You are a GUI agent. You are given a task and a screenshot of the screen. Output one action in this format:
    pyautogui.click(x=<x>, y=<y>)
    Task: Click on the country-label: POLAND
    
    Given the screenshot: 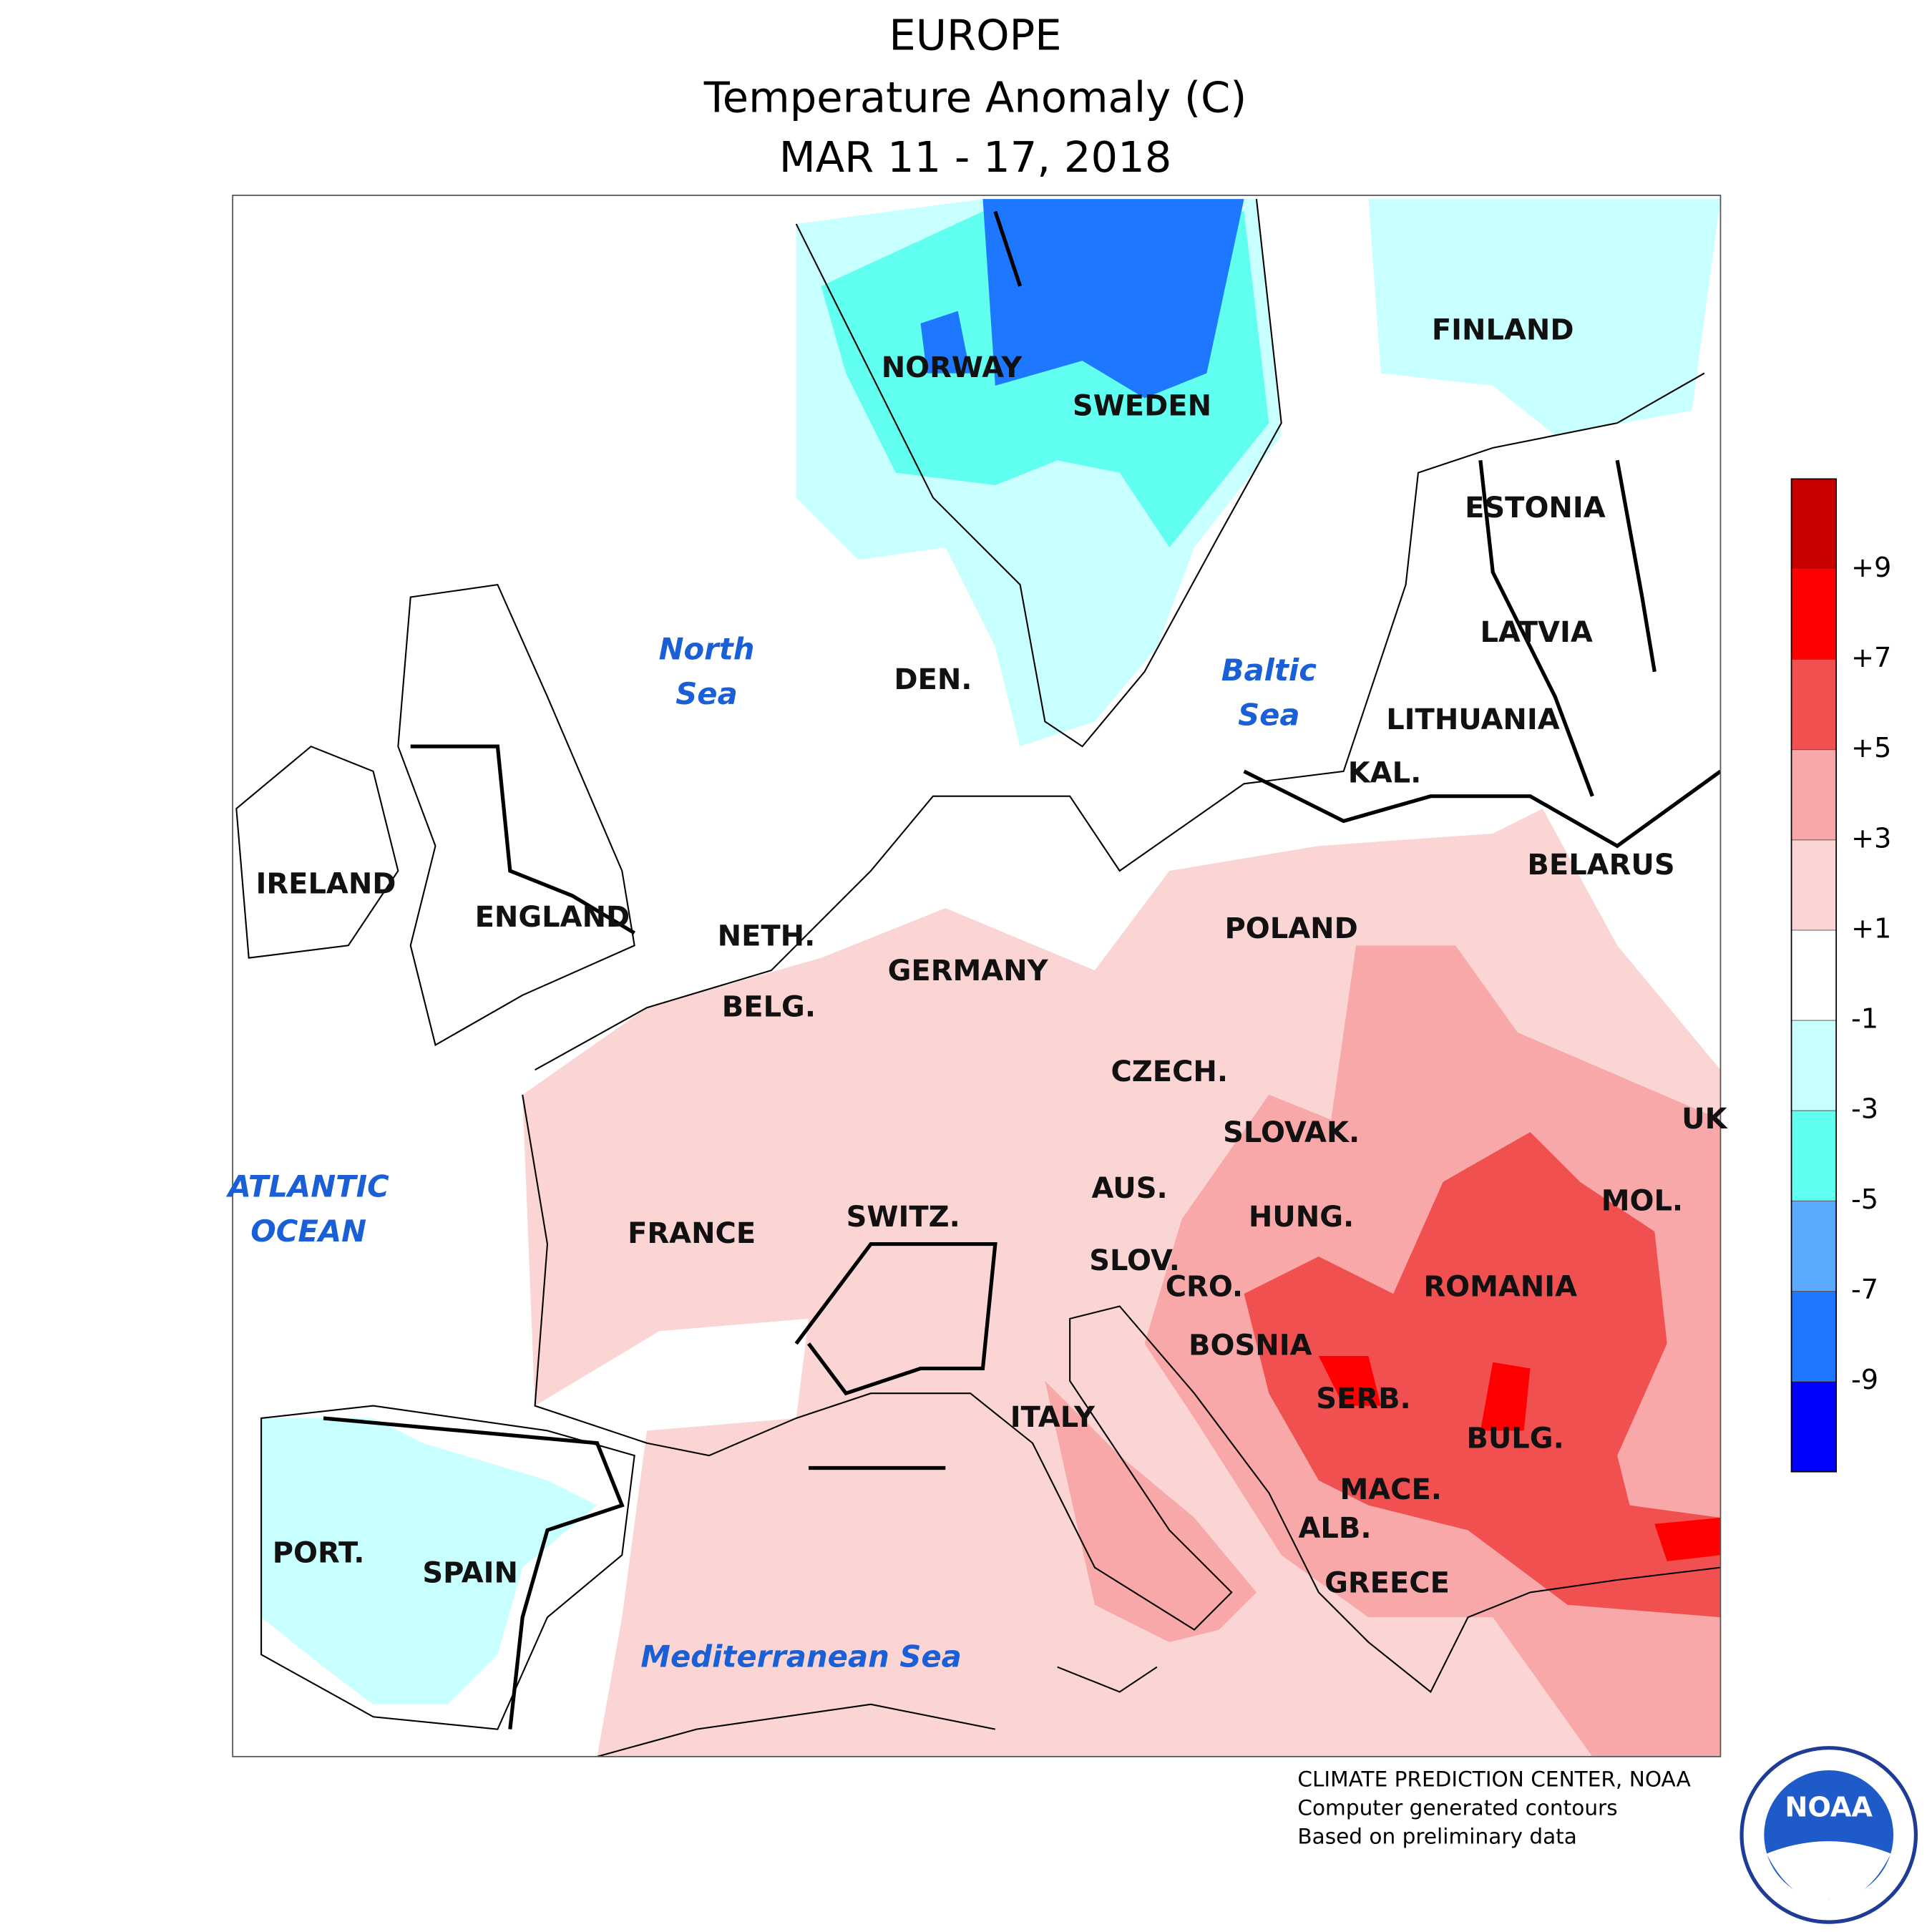 What is the action you would take?
    pyautogui.click(x=1290, y=928)
    